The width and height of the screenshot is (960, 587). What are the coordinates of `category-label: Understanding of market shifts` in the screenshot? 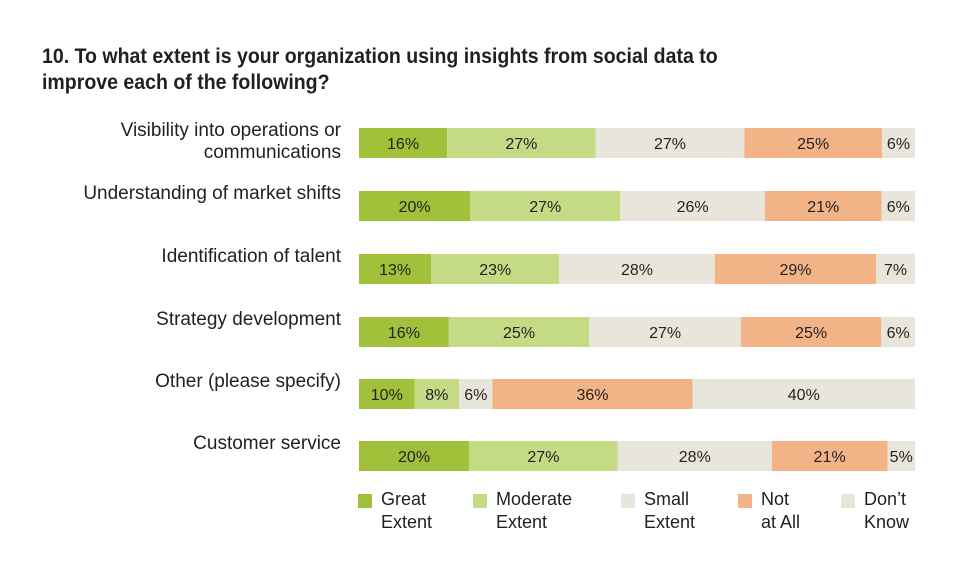 It's located at (212, 193).